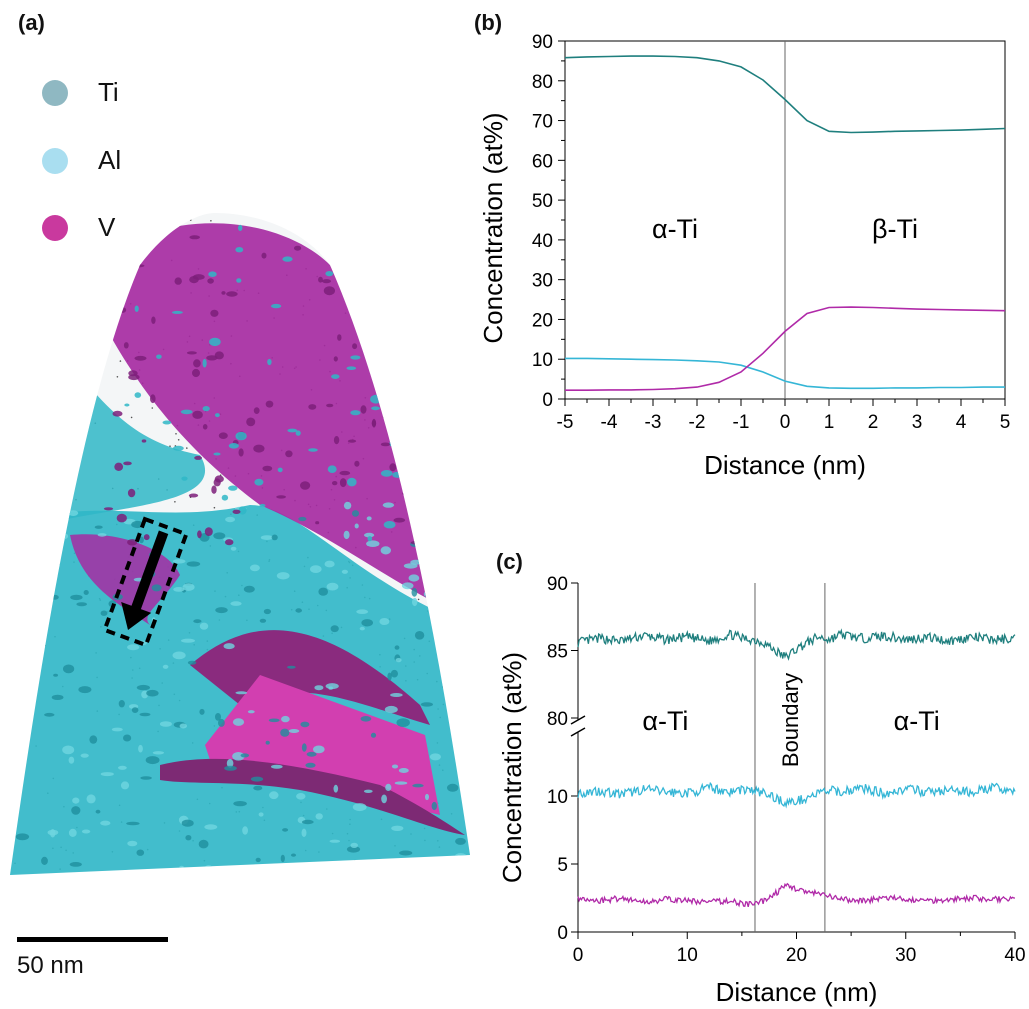 Image resolution: width=1029 pixels, height=1009 pixels. I want to click on x-tick-label-c: 20, so click(796, 955).